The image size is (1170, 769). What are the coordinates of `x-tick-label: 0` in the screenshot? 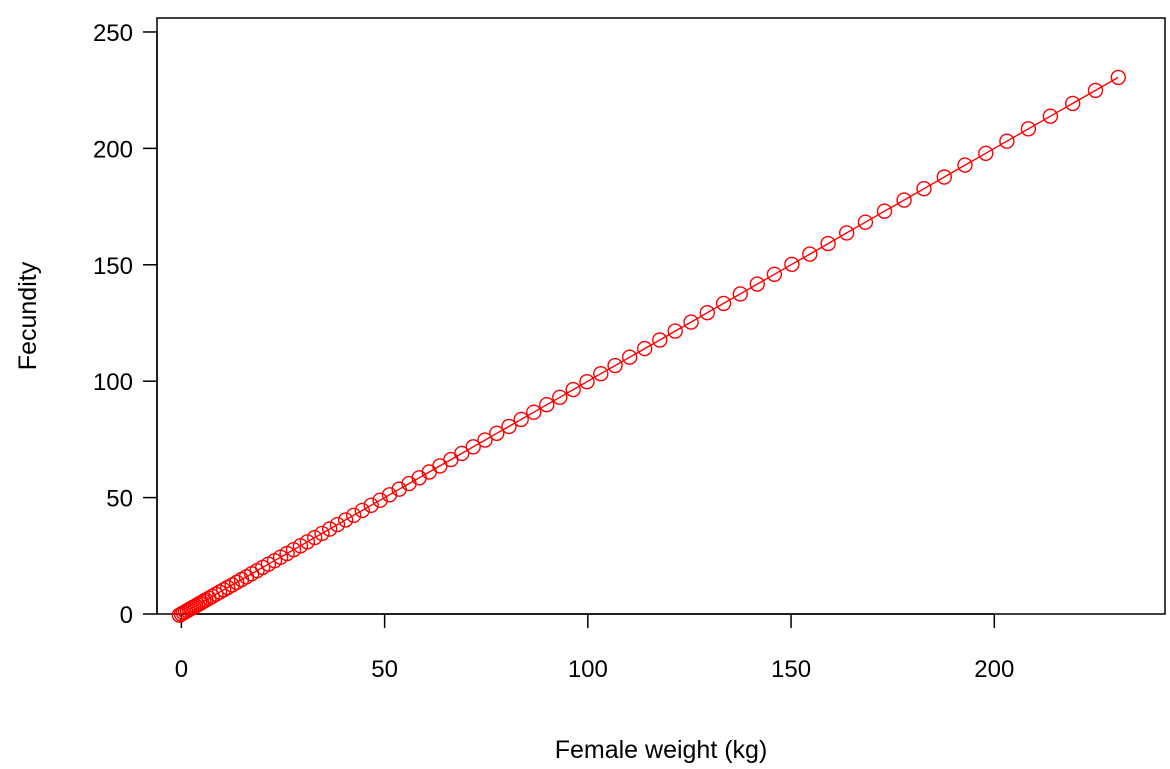 It's located at (181, 669).